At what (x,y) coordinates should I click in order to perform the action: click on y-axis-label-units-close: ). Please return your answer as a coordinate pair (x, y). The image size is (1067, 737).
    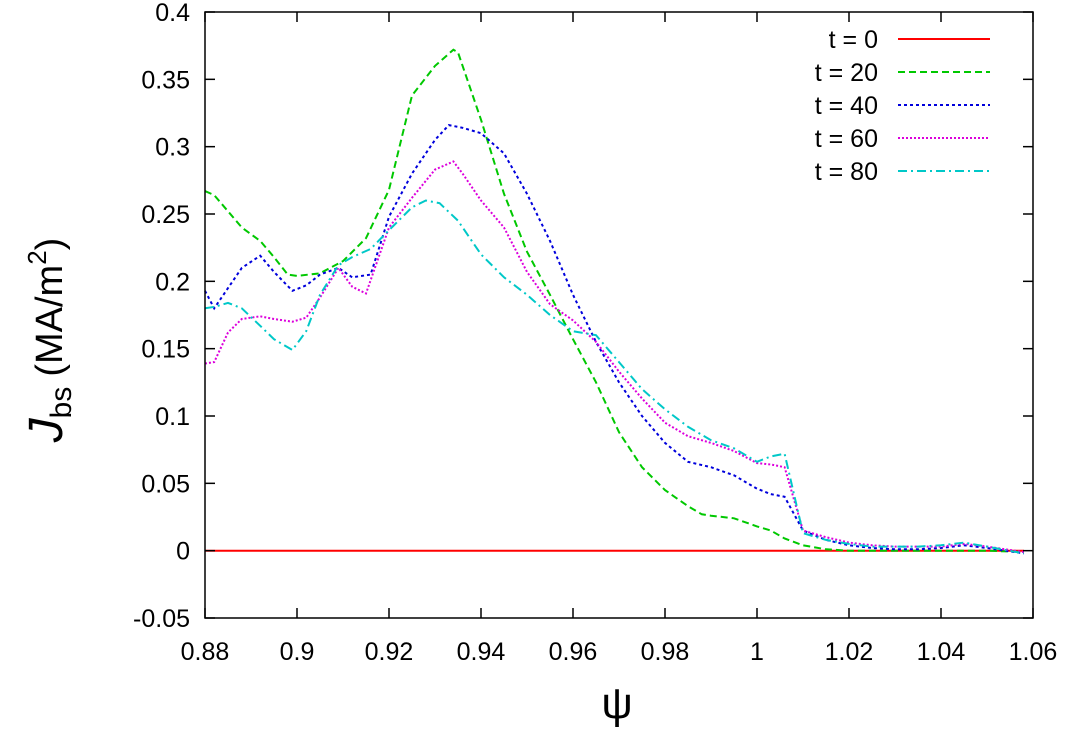
    Looking at the image, I should click on (50, 244).